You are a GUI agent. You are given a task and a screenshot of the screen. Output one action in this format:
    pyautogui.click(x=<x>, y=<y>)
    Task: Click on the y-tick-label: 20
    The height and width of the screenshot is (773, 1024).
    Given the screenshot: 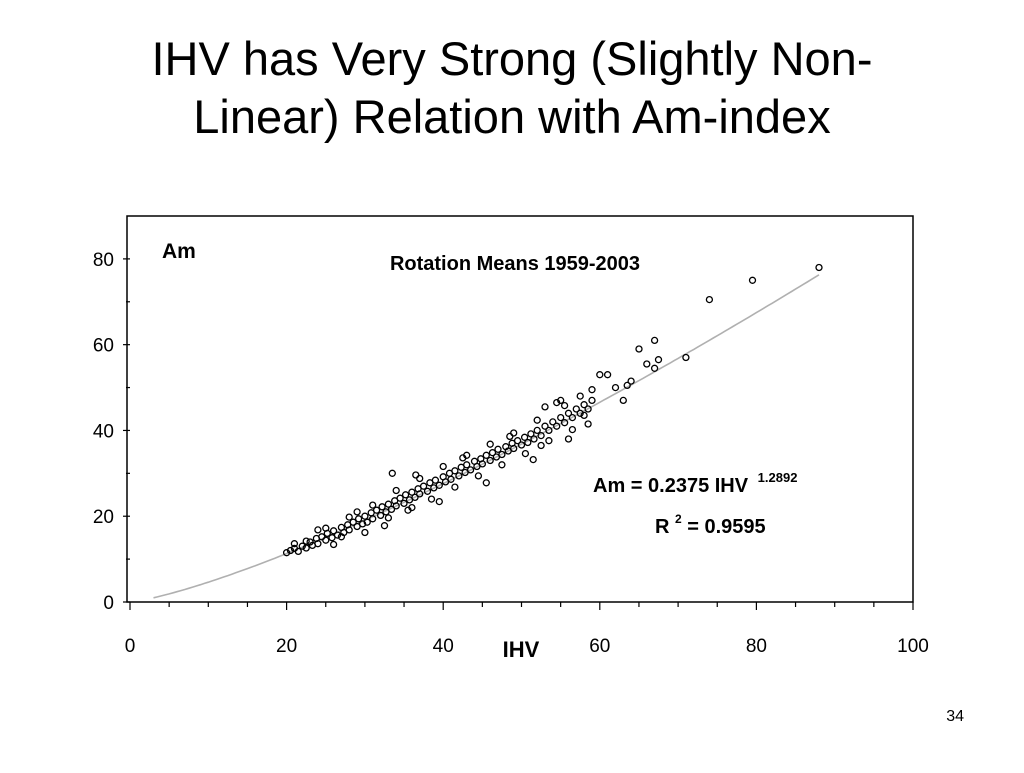 What is the action you would take?
    pyautogui.click(x=103, y=517)
    